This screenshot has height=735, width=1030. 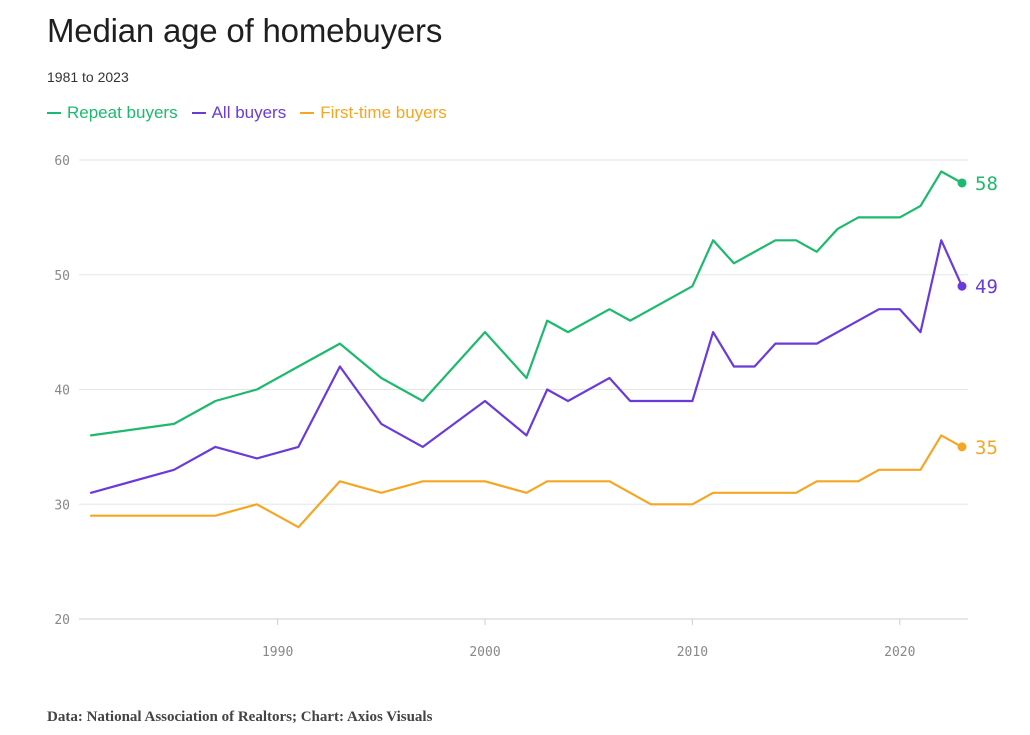 I want to click on y-tick-label-40: 40, so click(x=62, y=391).